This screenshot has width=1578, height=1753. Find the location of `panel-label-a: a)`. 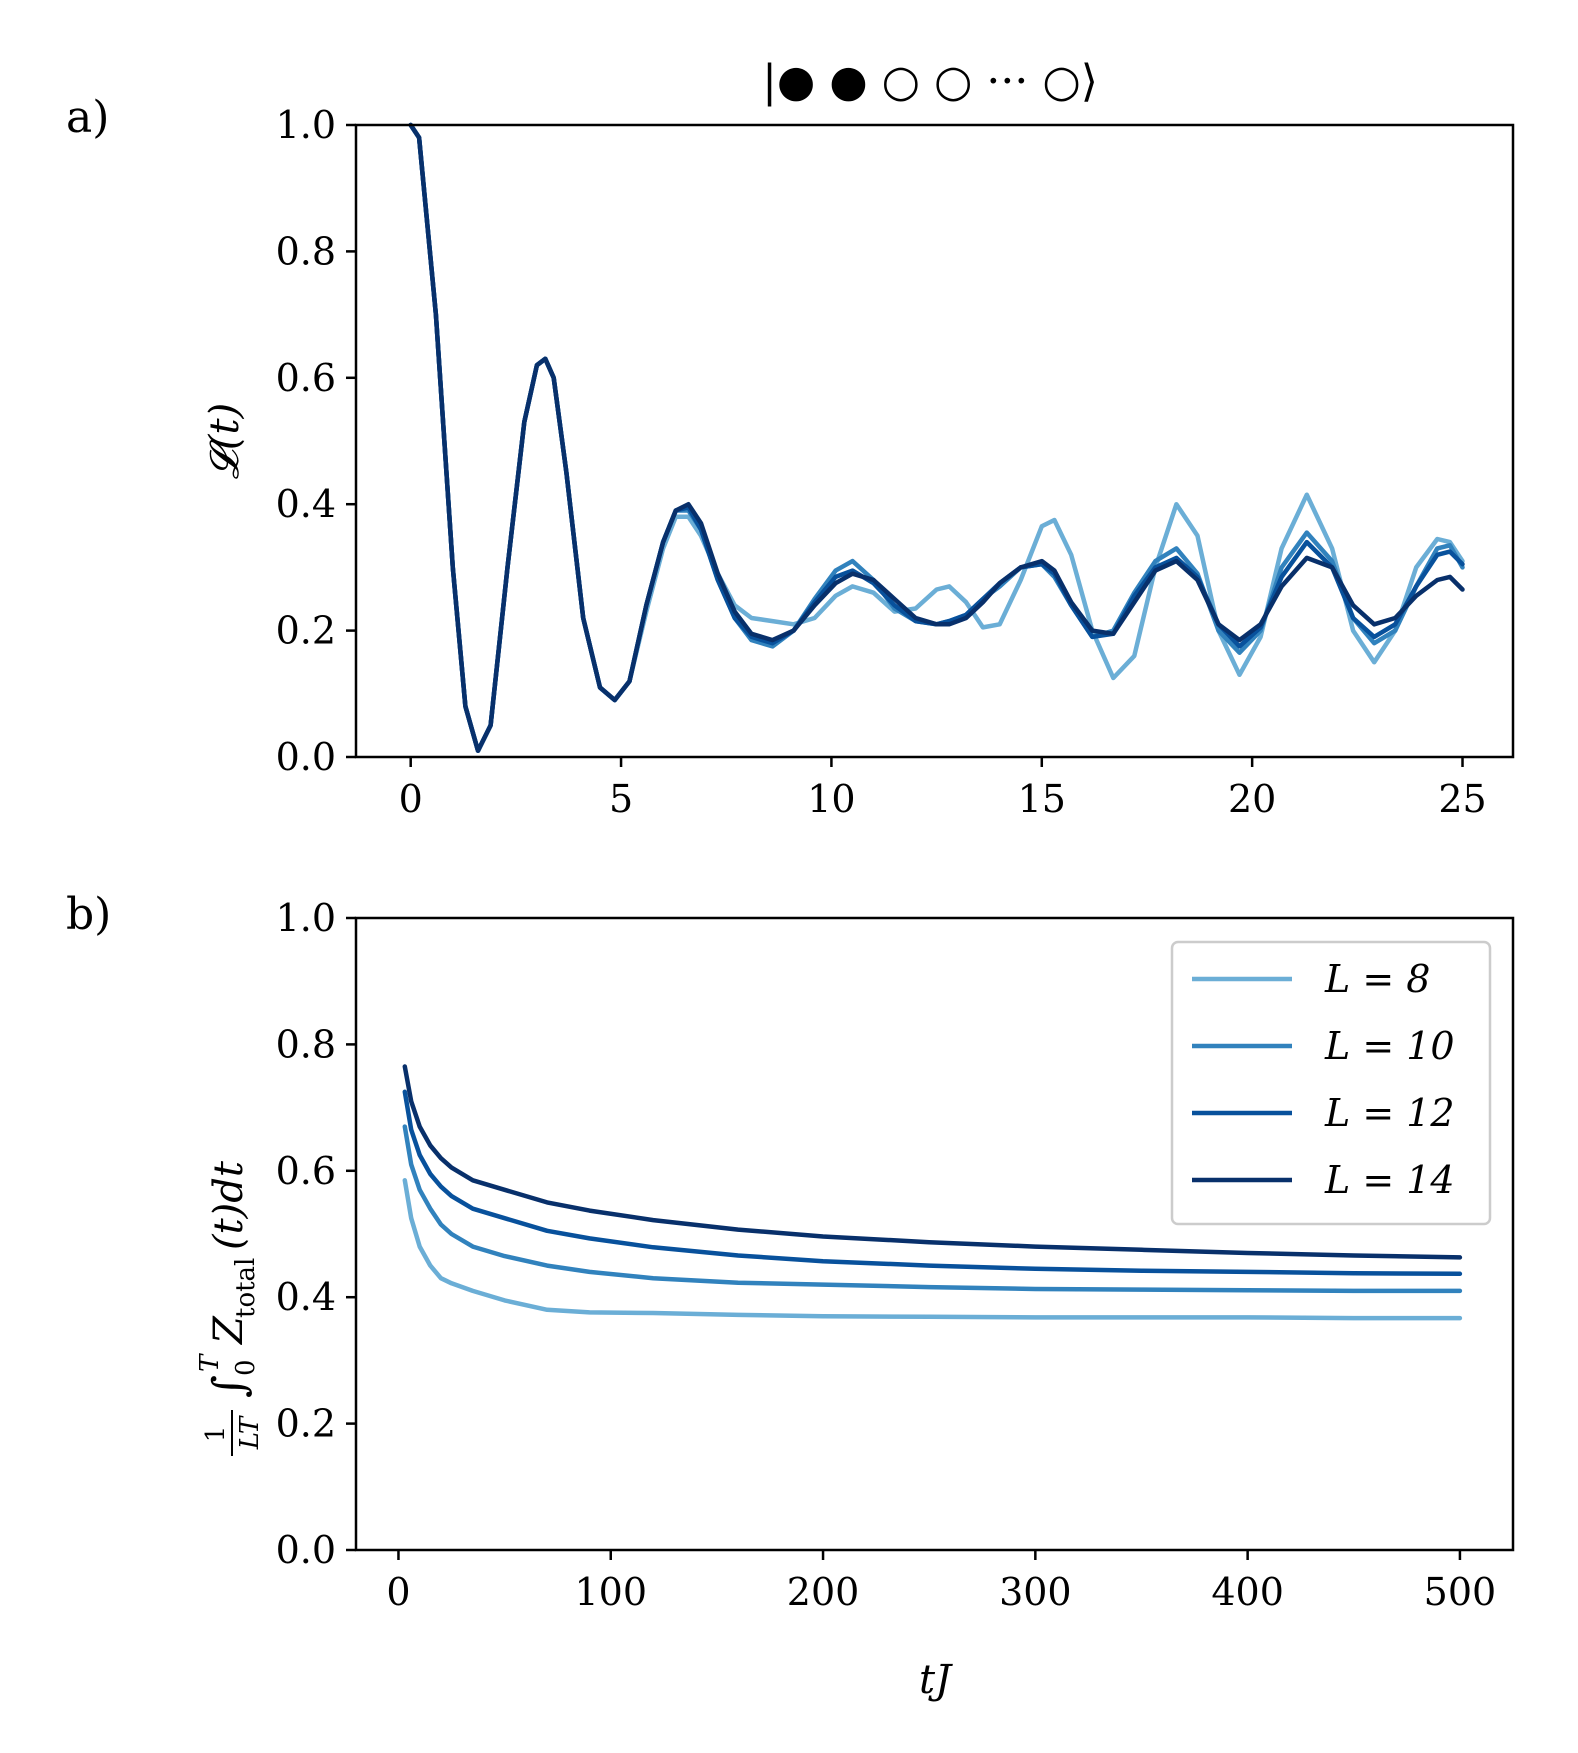

panel-label-a: a) is located at coordinates (87, 117).